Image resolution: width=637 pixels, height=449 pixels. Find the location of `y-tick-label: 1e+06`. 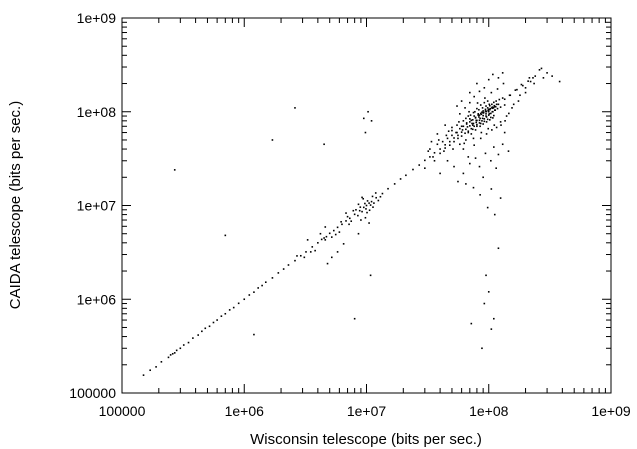

y-tick-label: 1e+06 is located at coordinates (97, 299).